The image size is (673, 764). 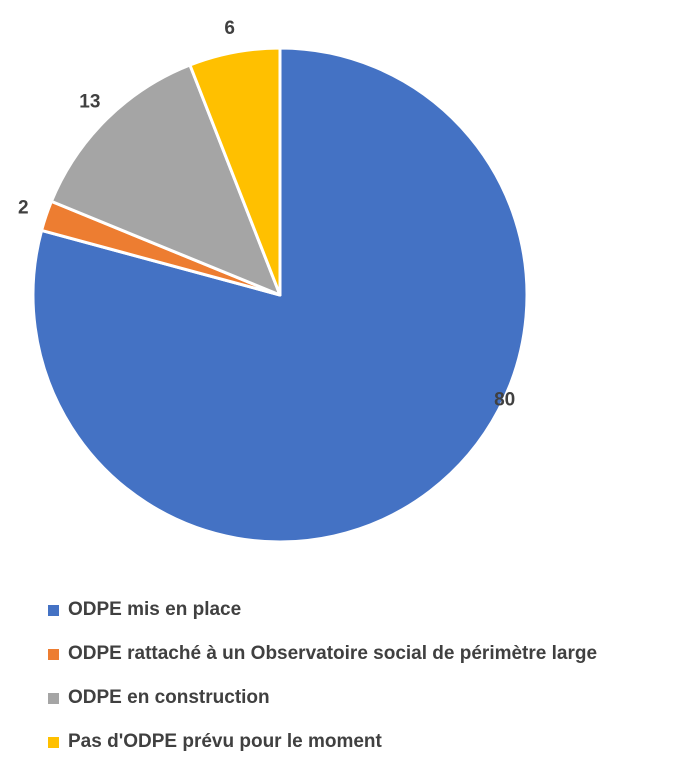 What do you see at coordinates (169, 697) in the screenshot?
I see `legend-label: ODPE en construction` at bounding box center [169, 697].